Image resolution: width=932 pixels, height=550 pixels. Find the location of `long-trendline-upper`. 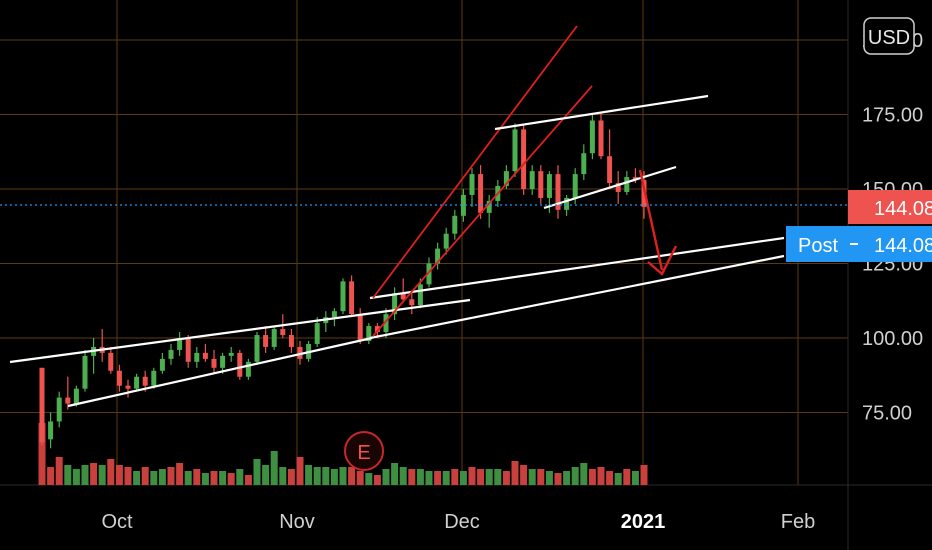

long-trendline-upper is located at coordinates (577, 268).